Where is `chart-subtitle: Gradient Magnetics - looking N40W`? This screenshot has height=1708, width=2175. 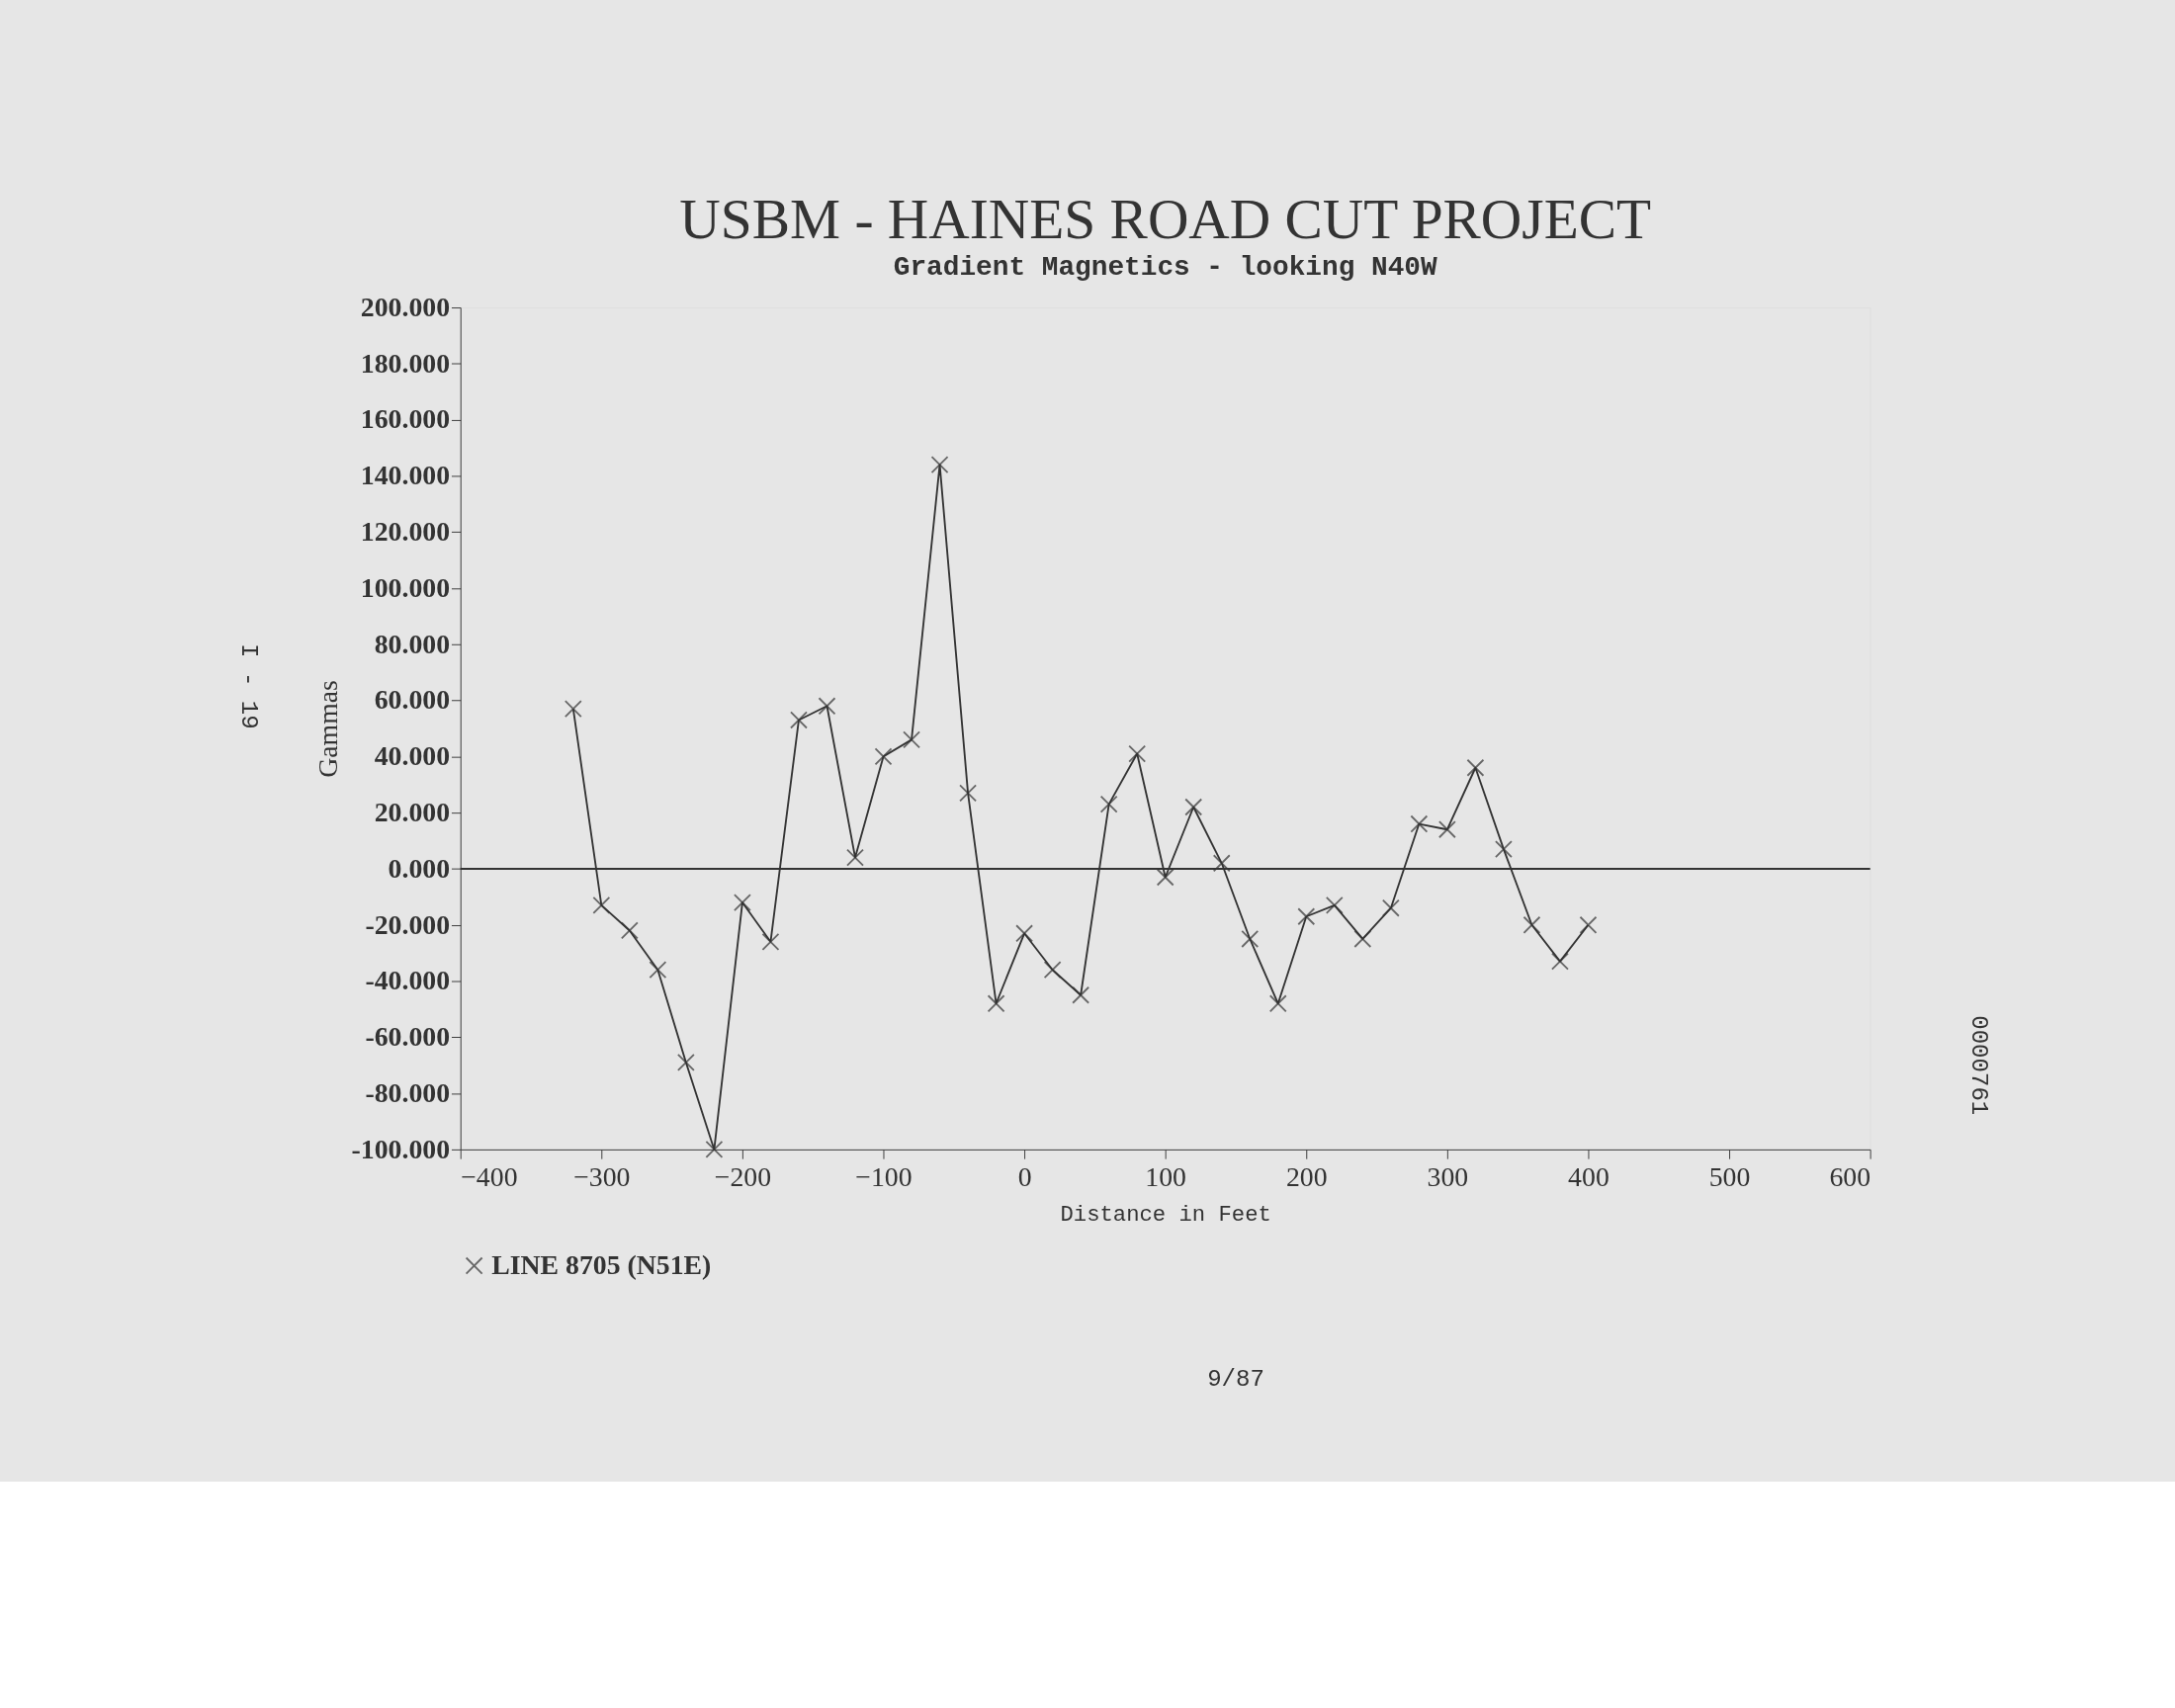
chart-subtitle: Gradient Magnetics - looking N40W is located at coordinates (1165, 267).